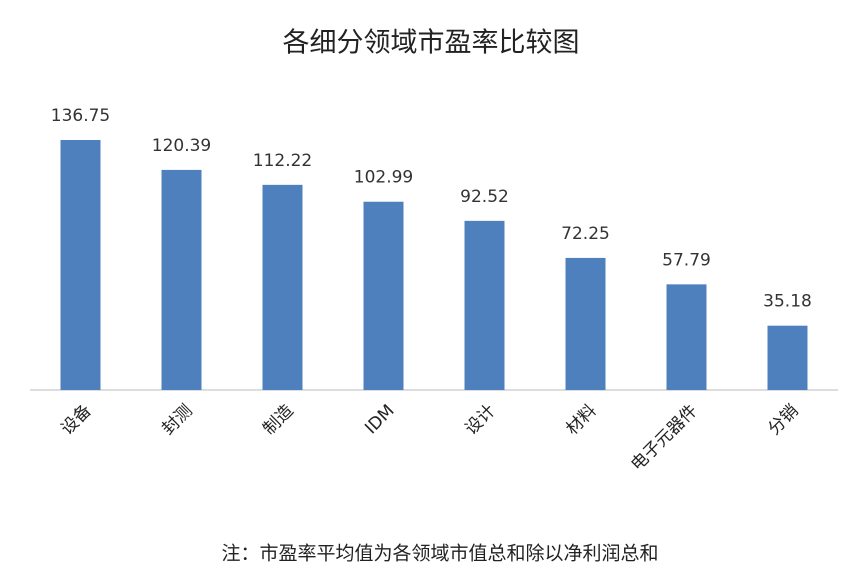 This screenshot has width=862, height=582. Describe the element at coordinates (787, 302) in the screenshot. I see `value-label: 35.18` at that location.